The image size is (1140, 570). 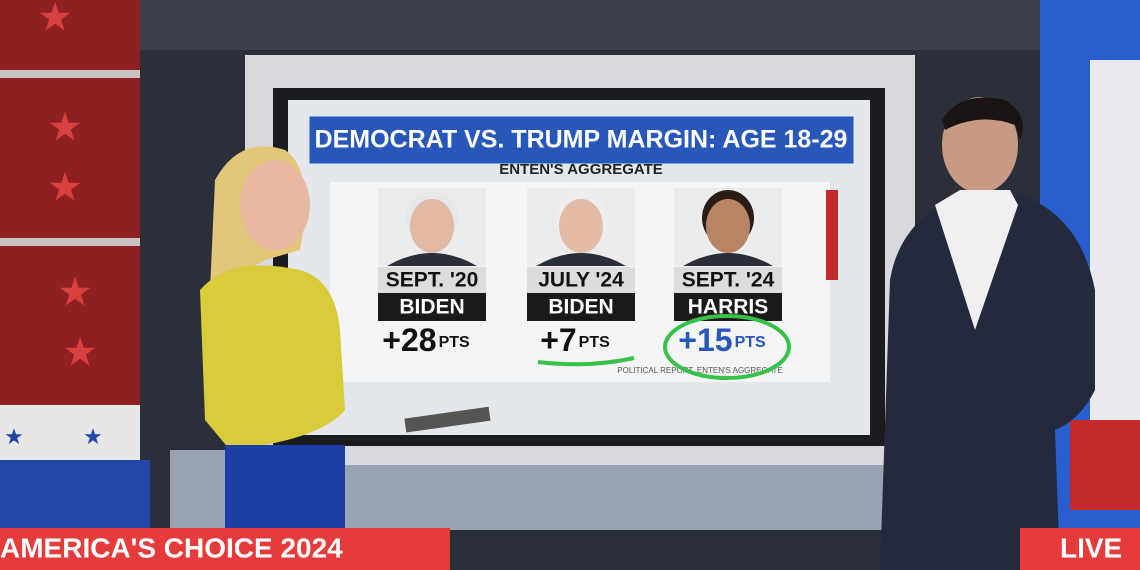 I want to click on source: POLITICAL REPORT, ENTEN'S AGGREGATE, so click(x=699, y=370).